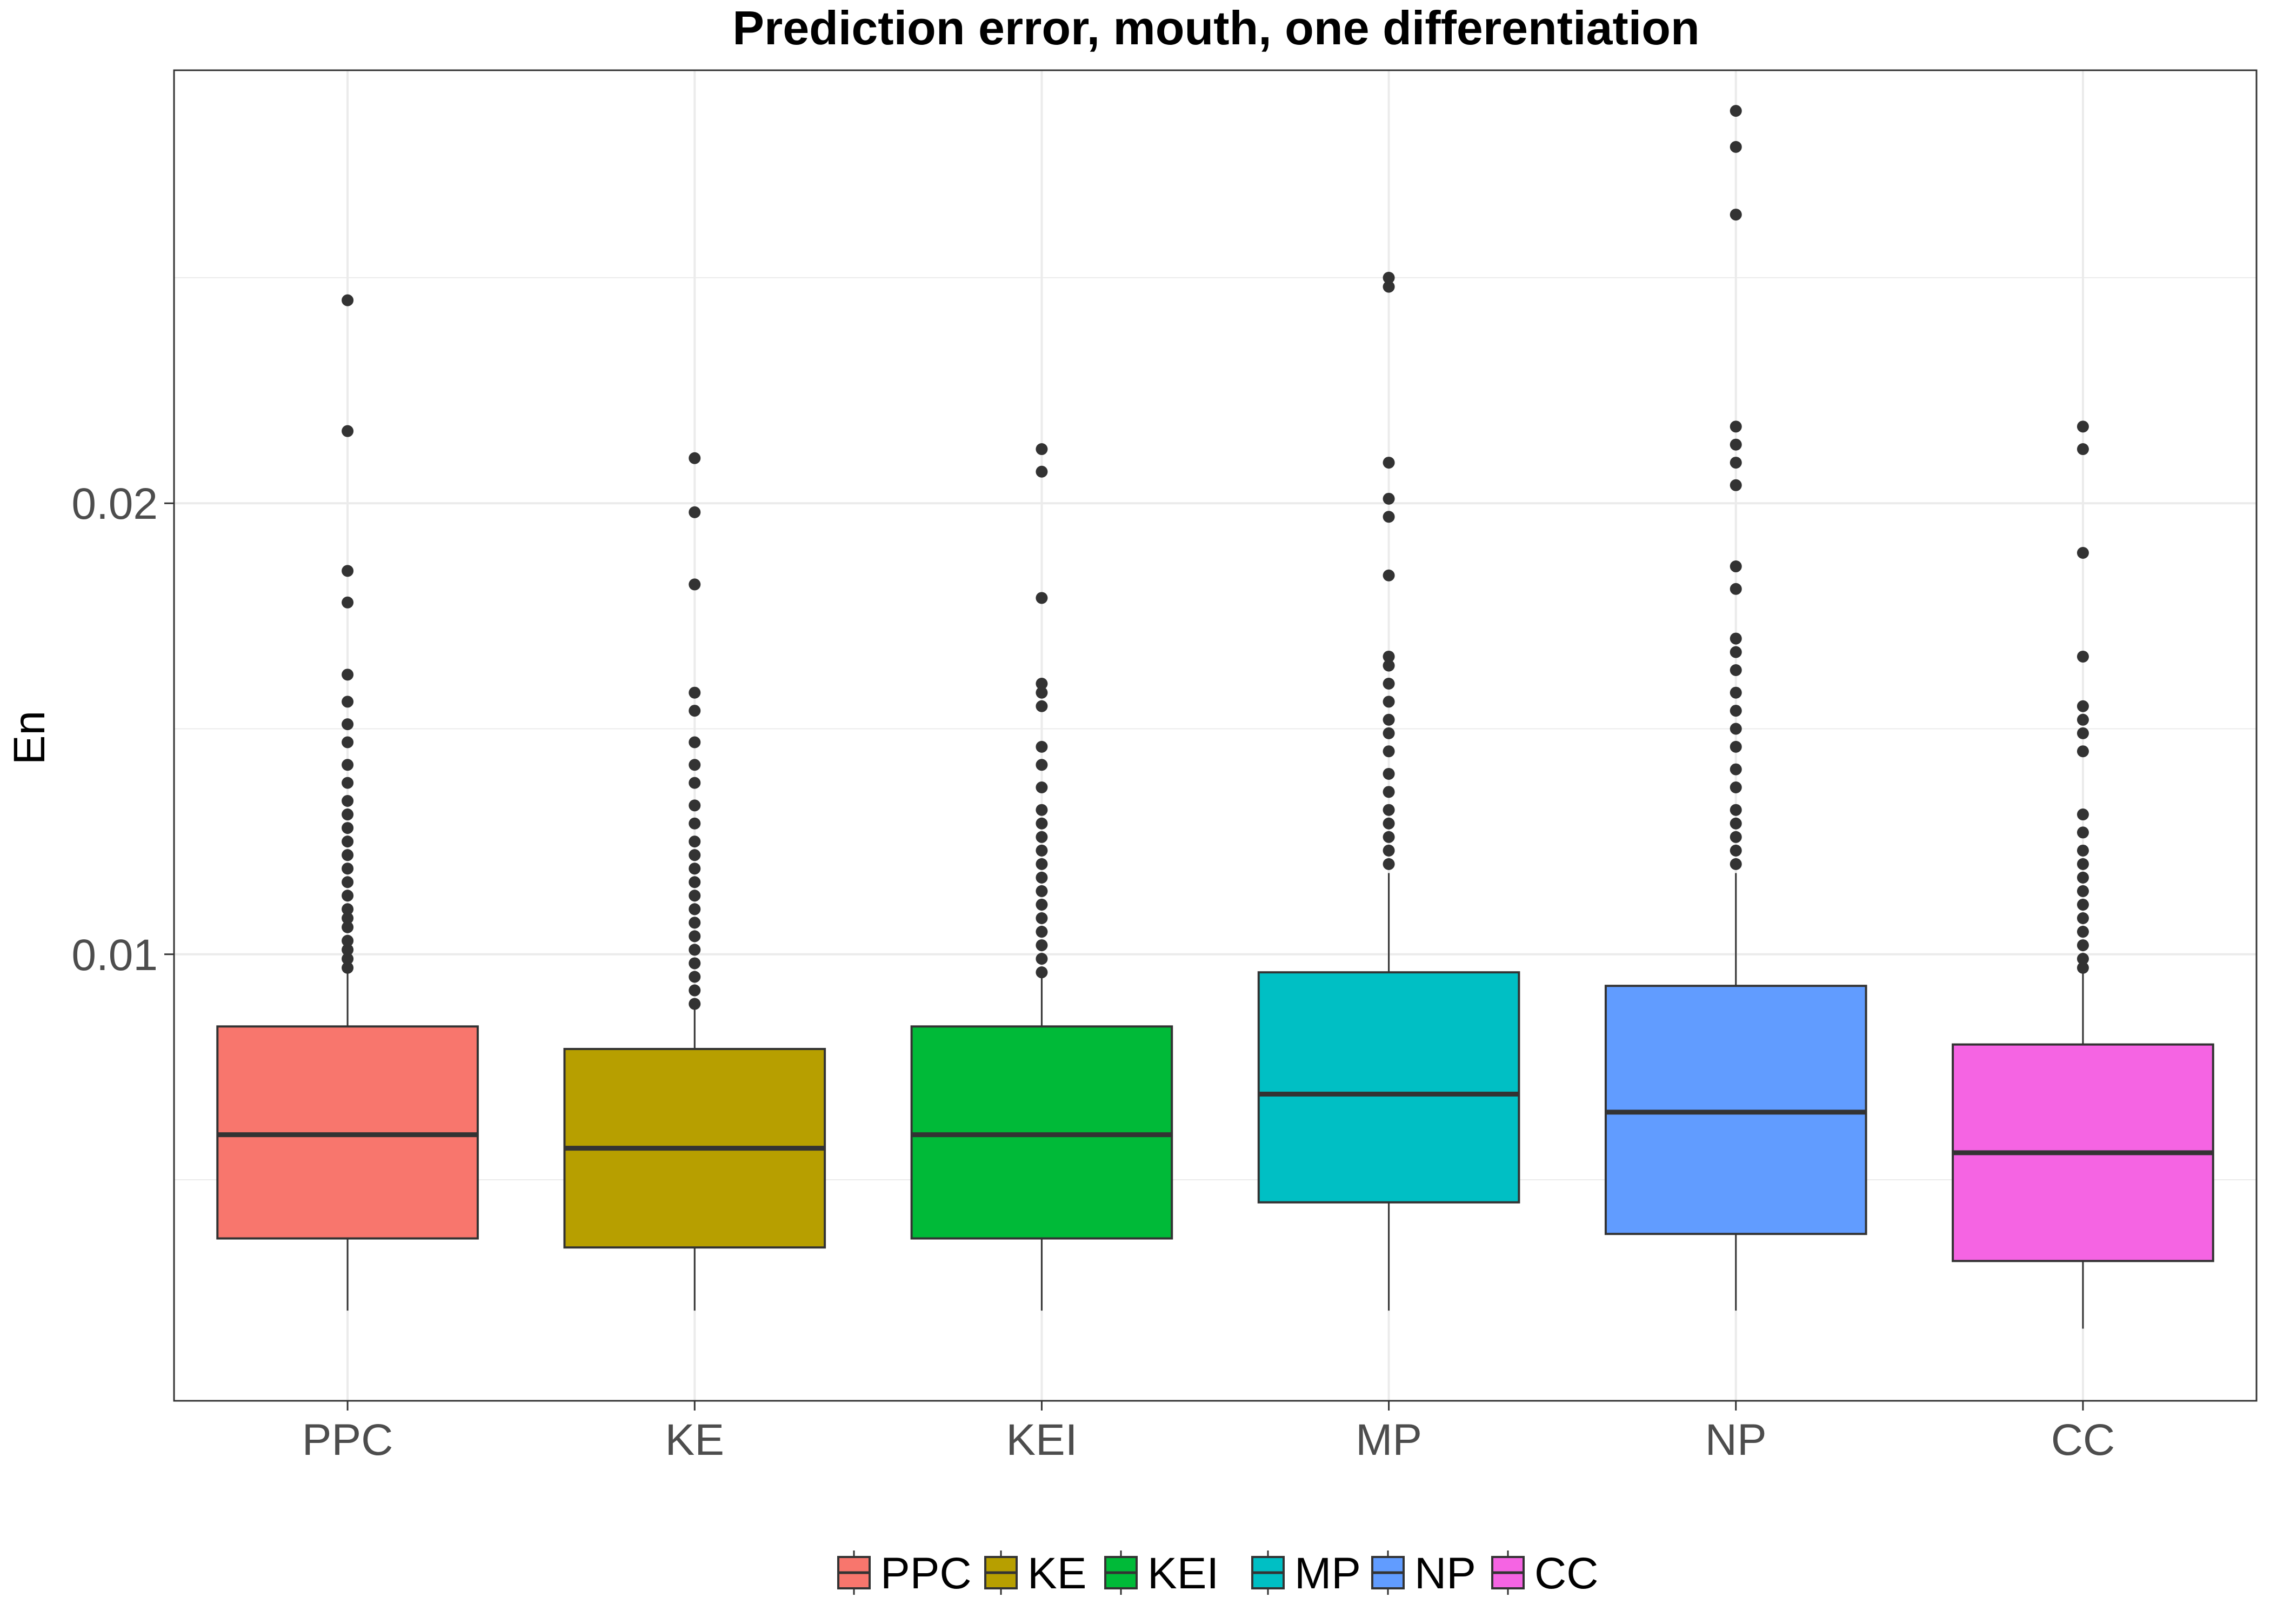 The height and width of the screenshot is (1624, 2270). What do you see at coordinates (694, 1440) in the screenshot?
I see `x-tick-label: KE` at bounding box center [694, 1440].